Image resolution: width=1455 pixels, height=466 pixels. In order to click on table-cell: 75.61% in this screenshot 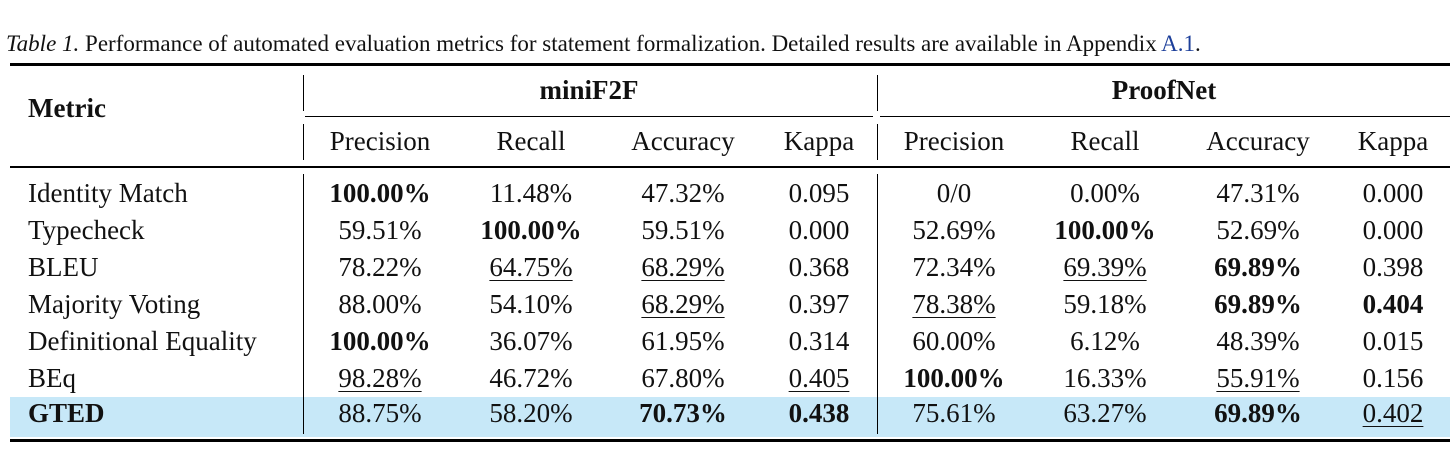, I will do `click(954, 413)`.